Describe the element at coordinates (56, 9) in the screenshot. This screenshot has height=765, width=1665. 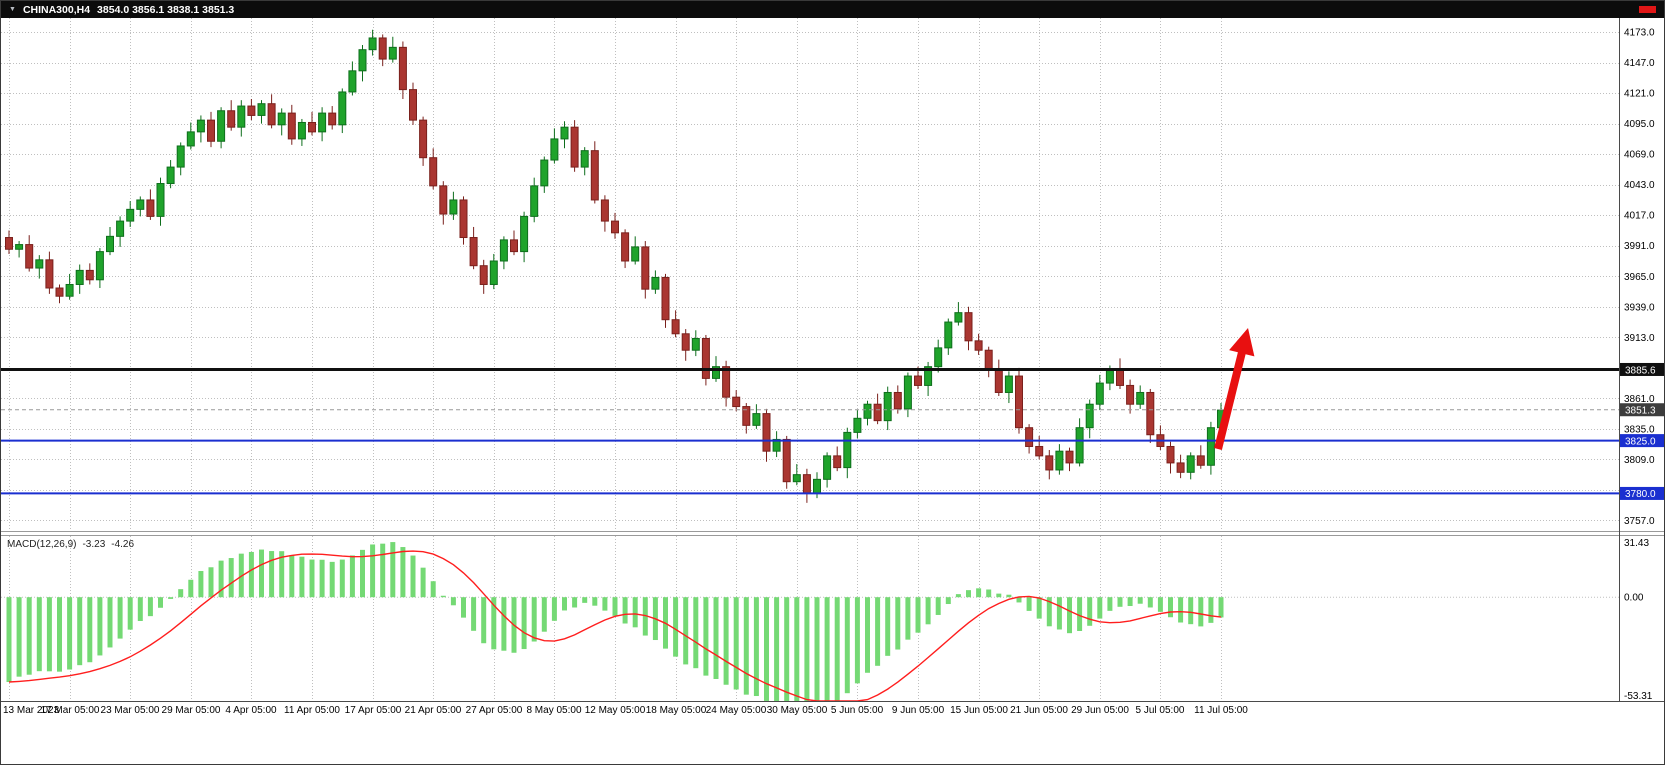
I see `symbol-timeframe-label: CHINA300,H4` at that location.